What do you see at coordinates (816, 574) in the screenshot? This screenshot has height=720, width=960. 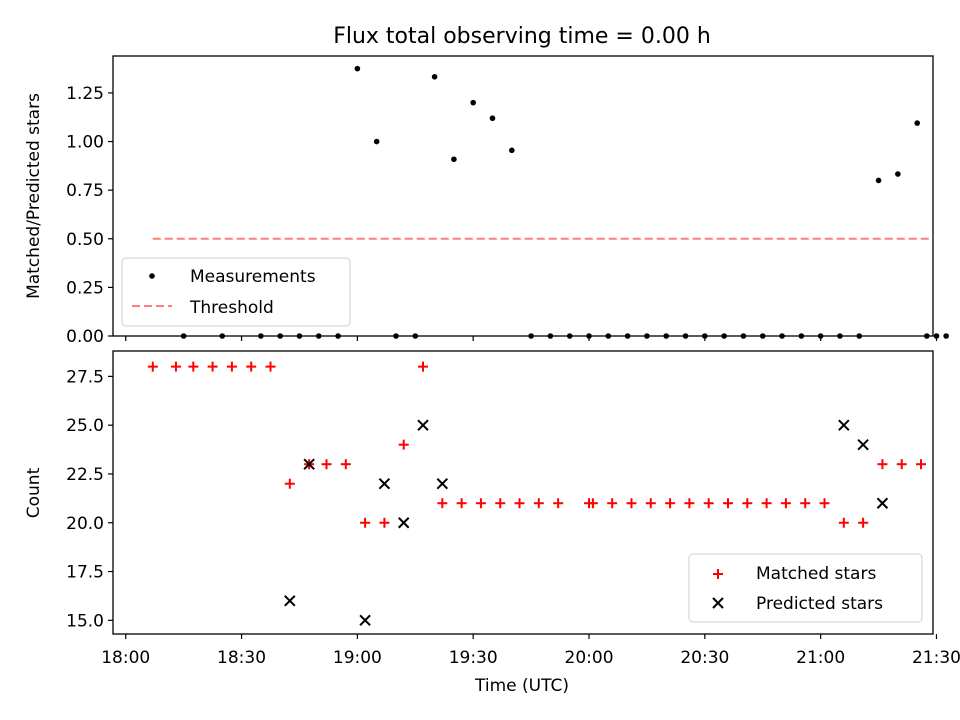 I see `legend-matched-label: Matched stars` at bounding box center [816, 574].